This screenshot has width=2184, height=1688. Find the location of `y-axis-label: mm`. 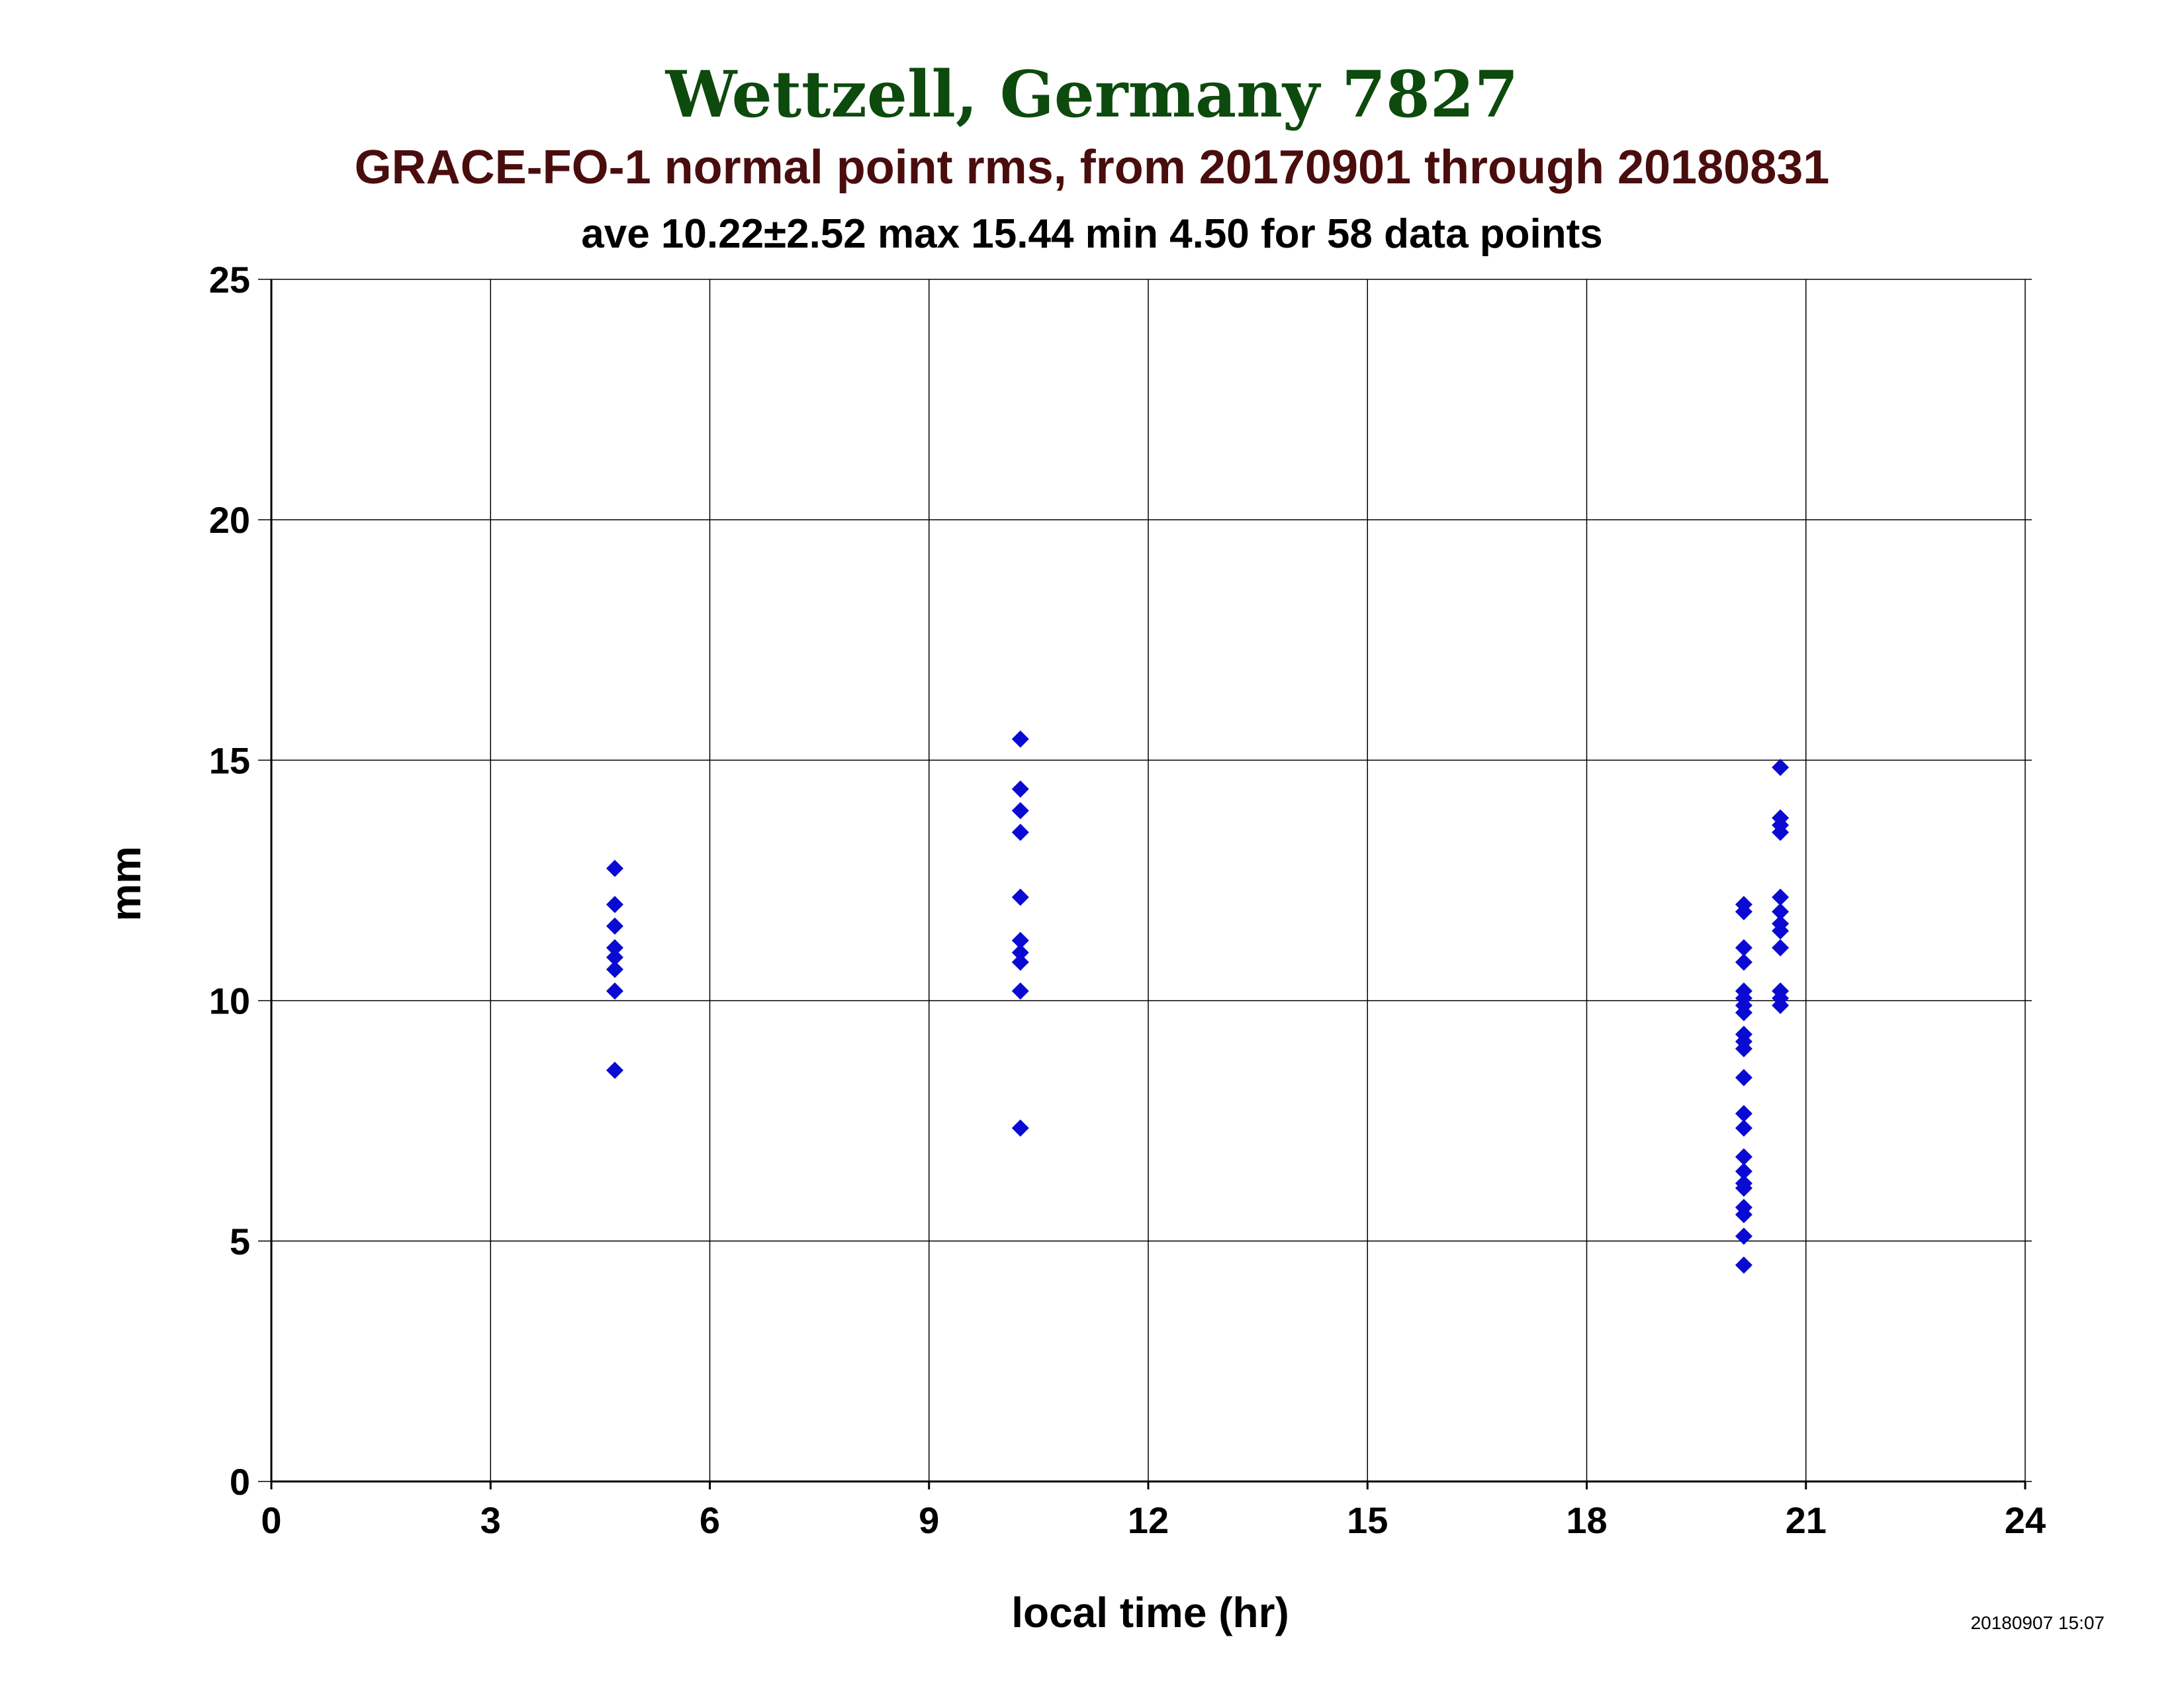

y-axis-label: mm is located at coordinates (126, 883).